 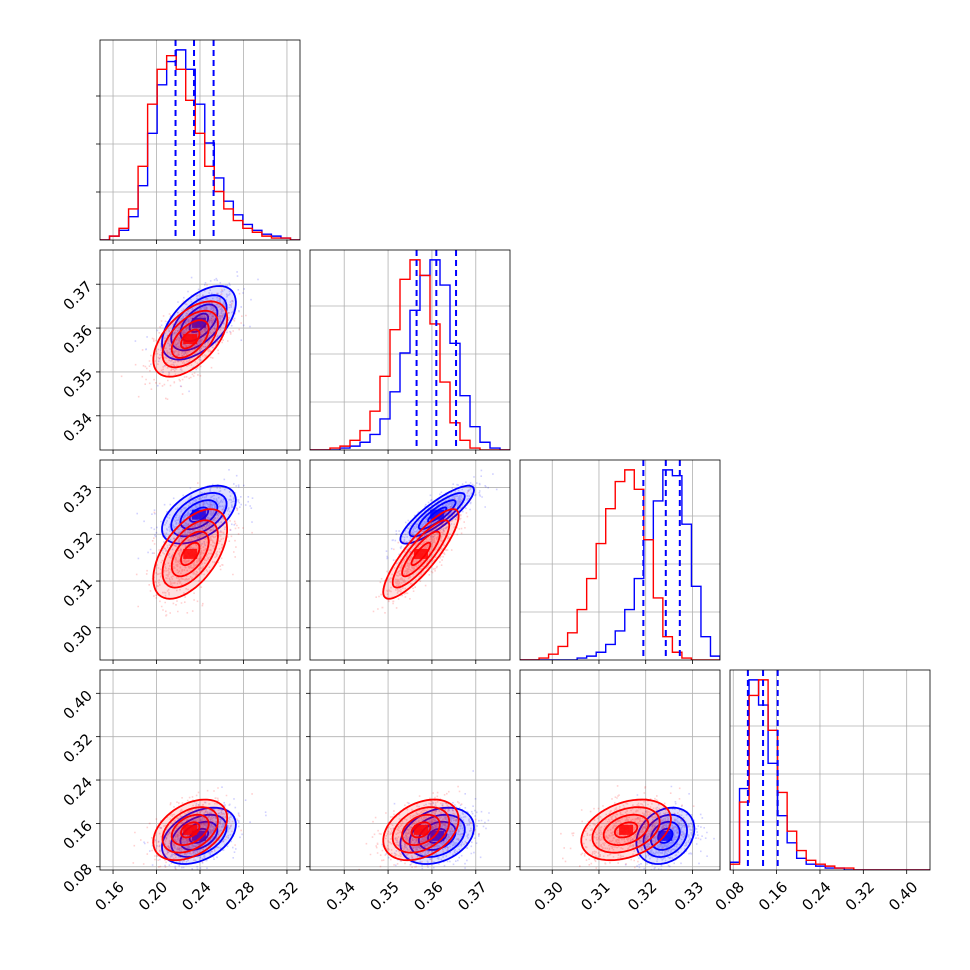 What do you see at coordinates (78, 499) in the screenshot?
I see `y-tick-label: 0.33` at bounding box center [78, 499].